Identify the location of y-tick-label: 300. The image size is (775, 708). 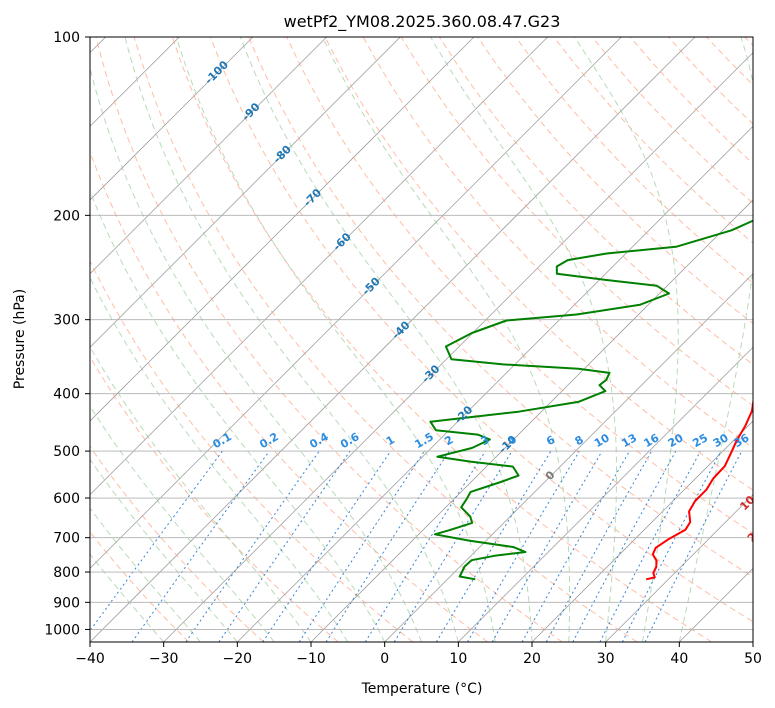
(66, 321).